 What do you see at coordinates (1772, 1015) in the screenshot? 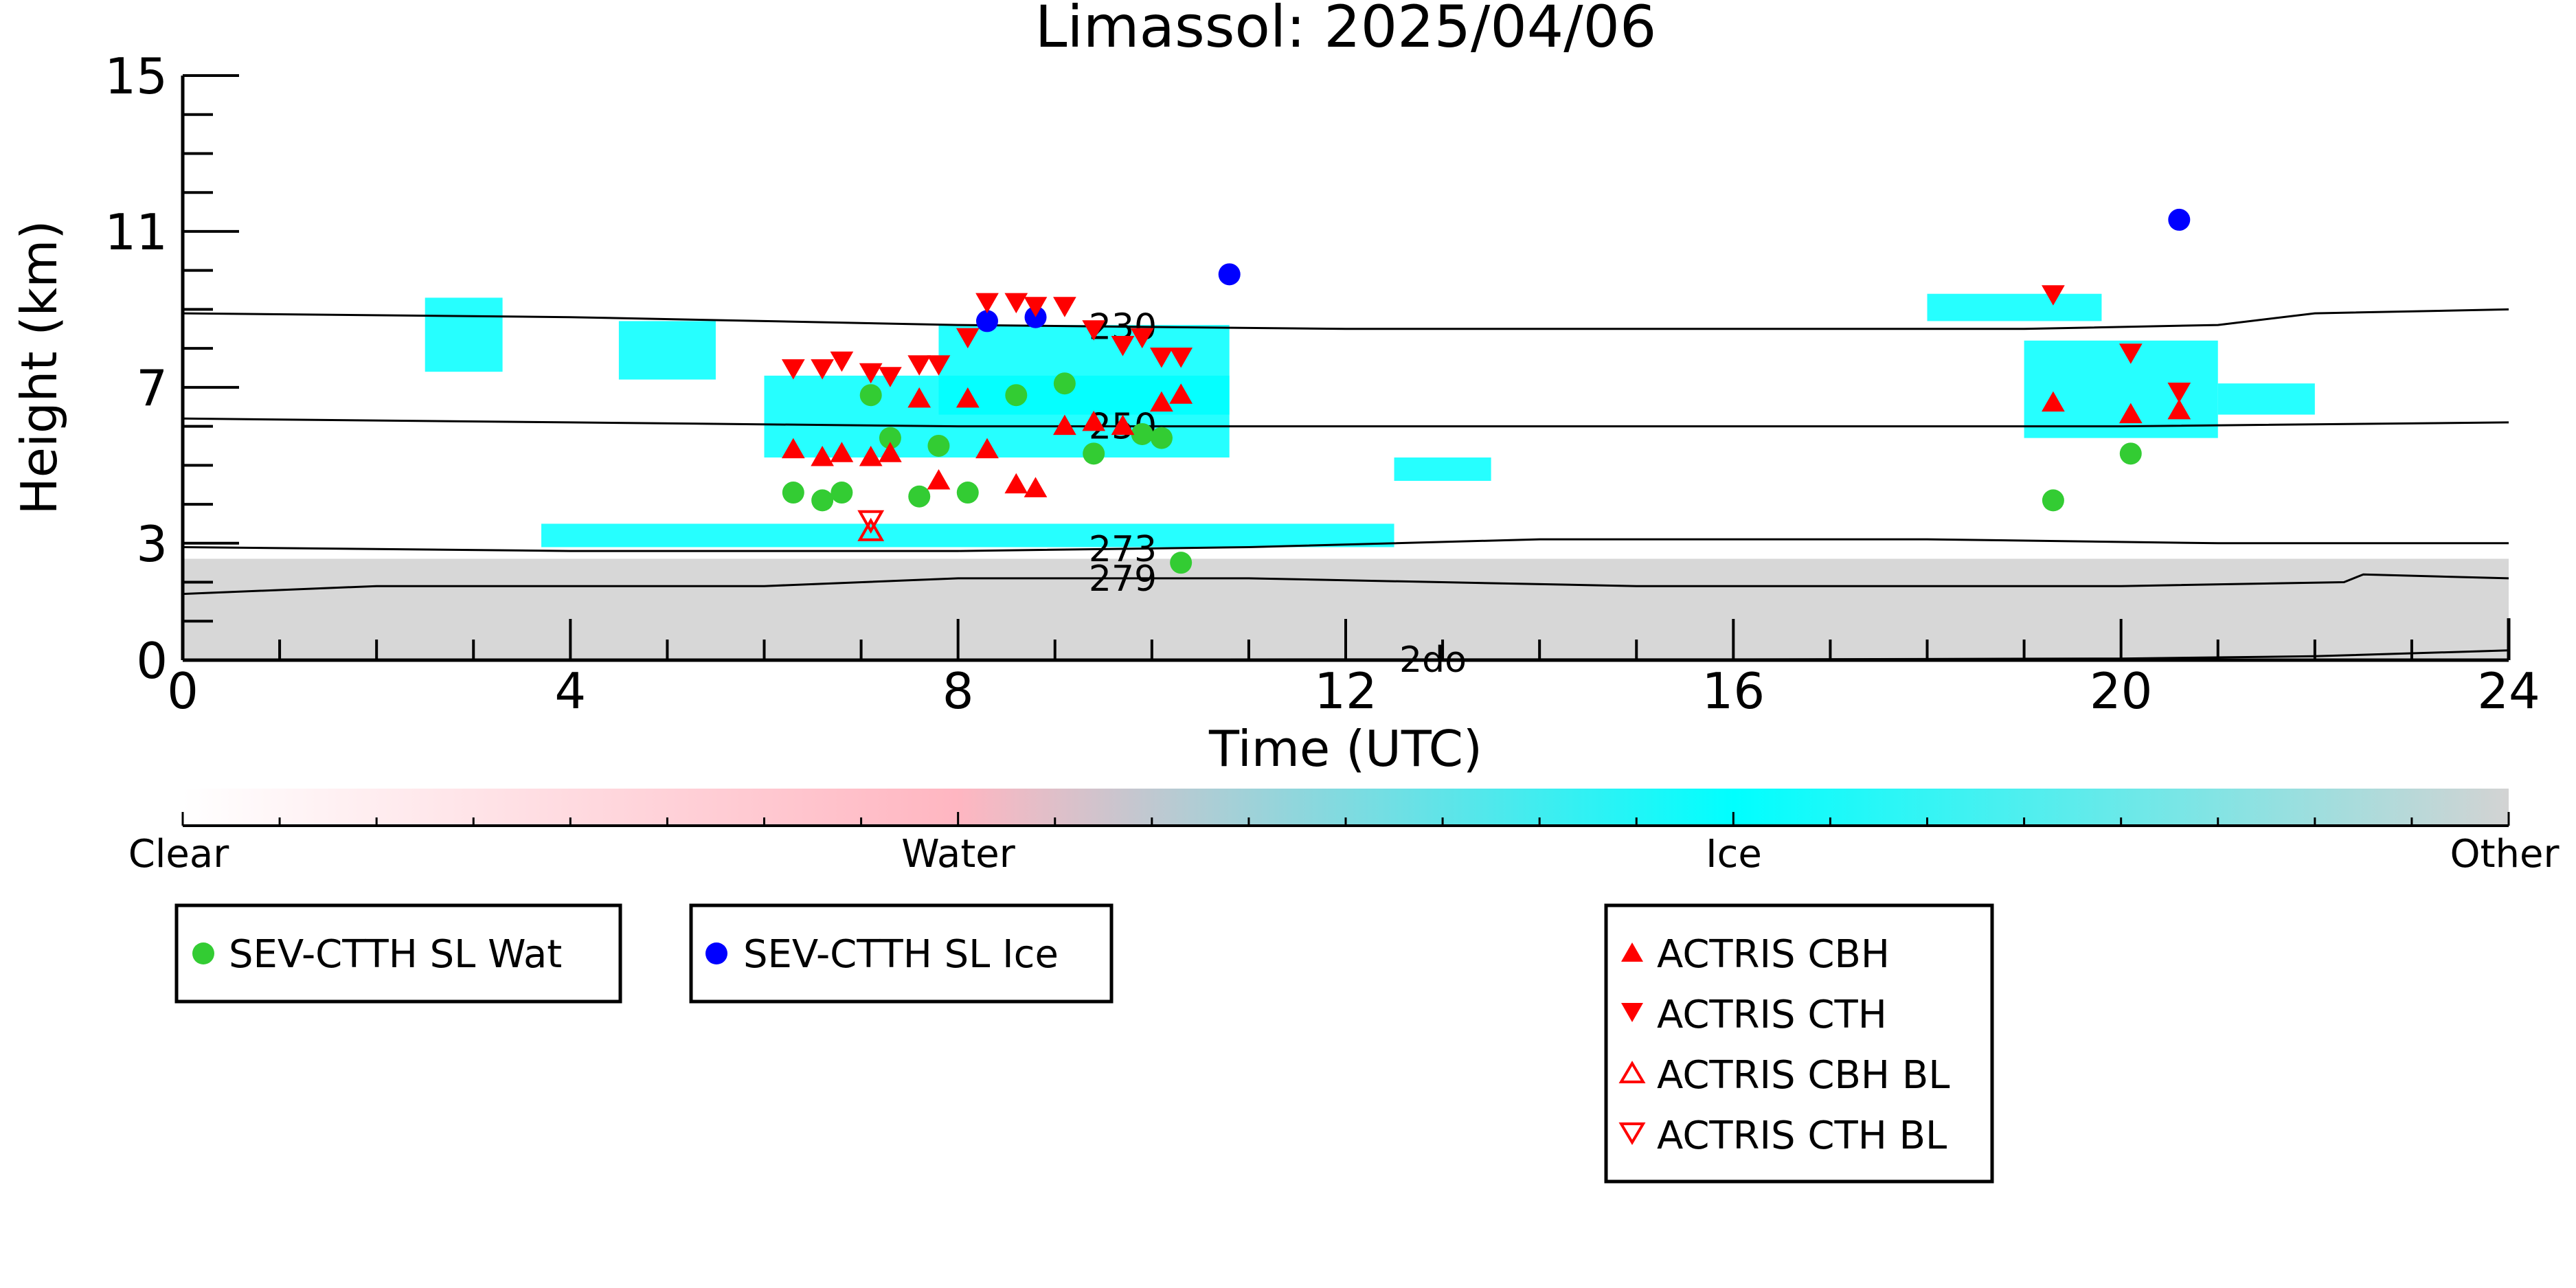
I see `legend-label-actris-cth: ACTRIS CTH` at bounding box center [1772, 1015].